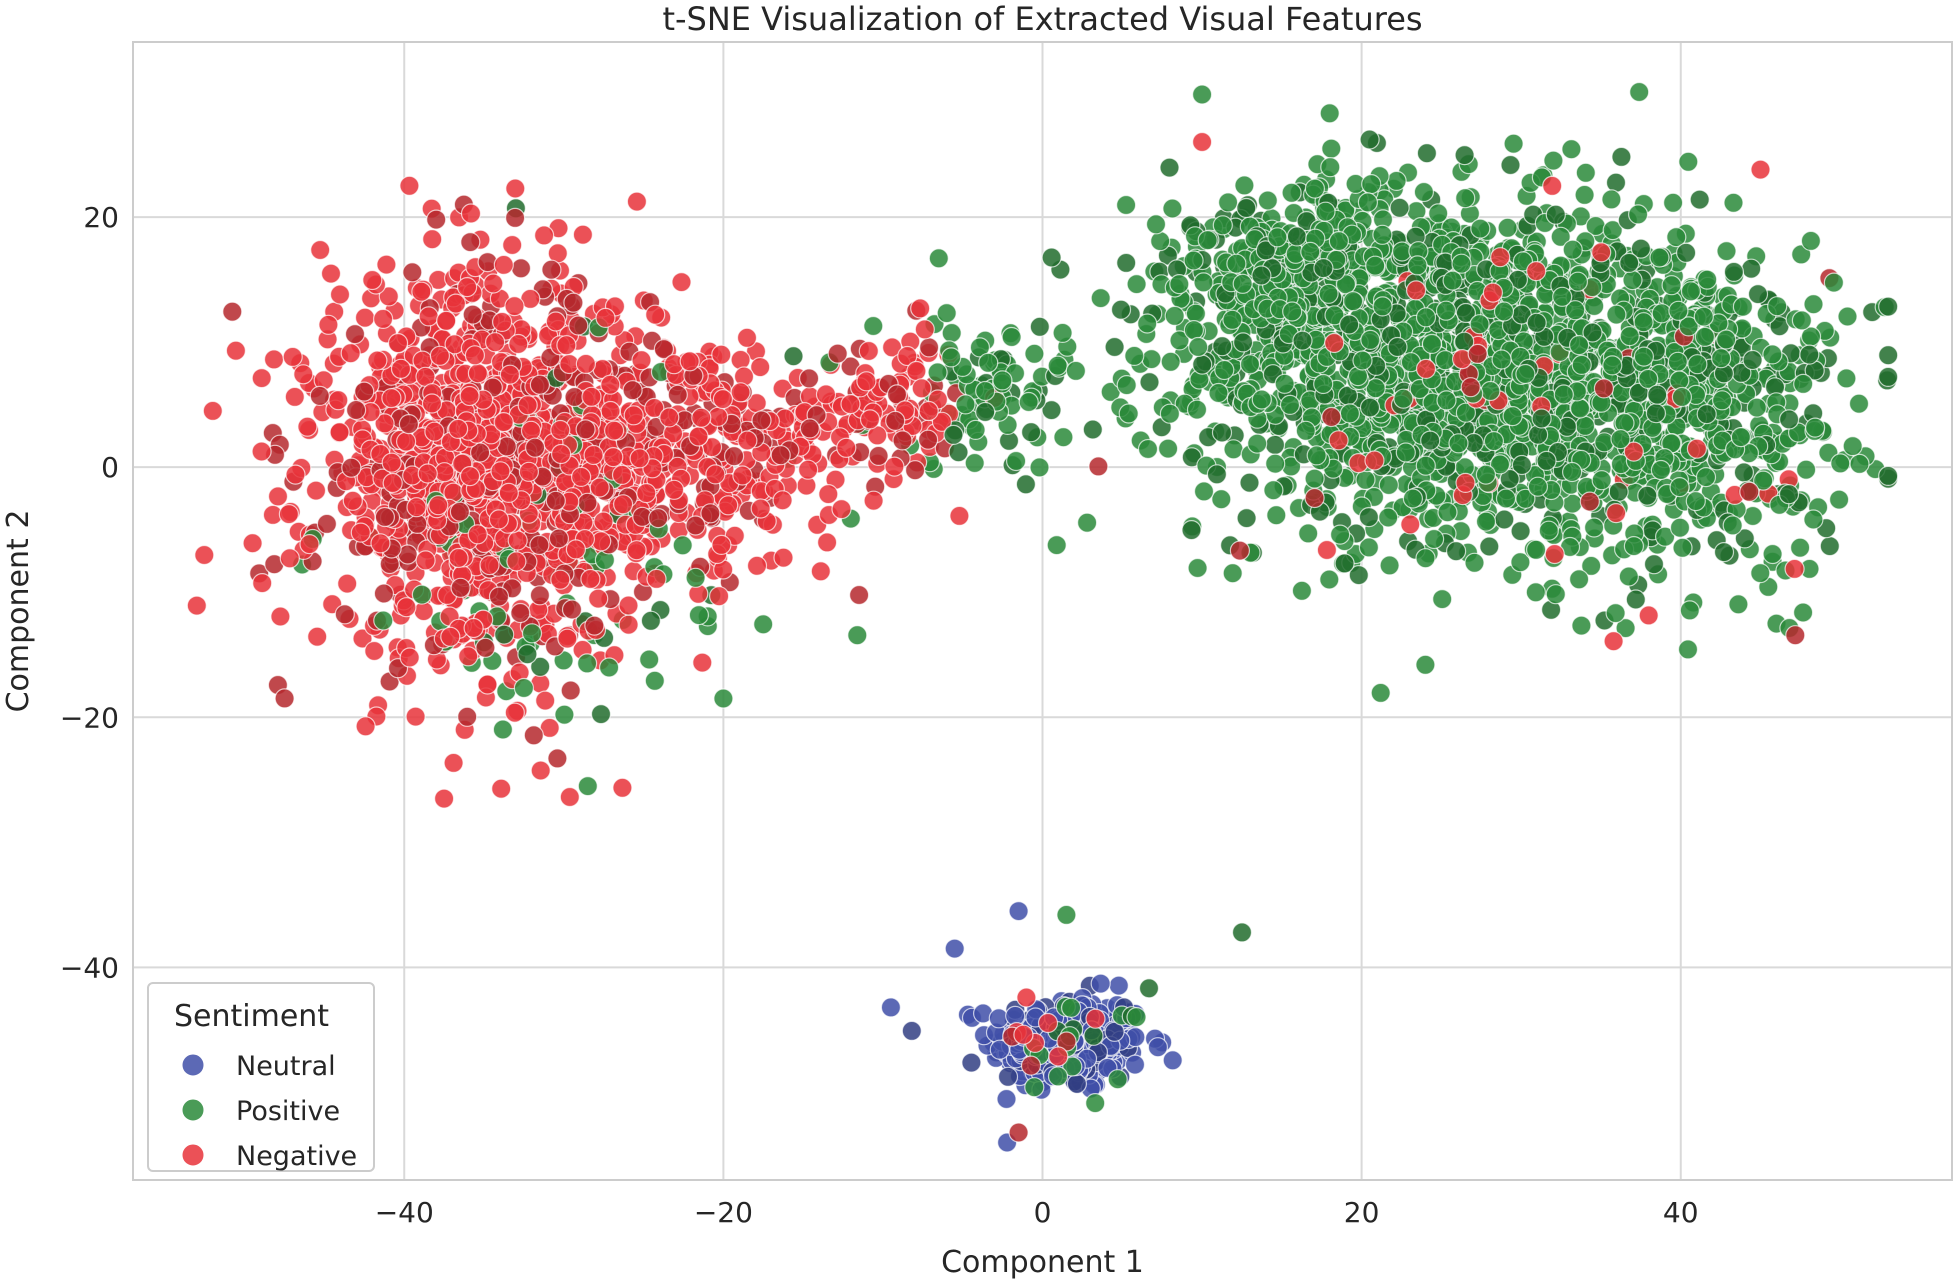 The image size is (1958, 1283). What do you see at coordinates (1043, 1212) in the screenshot?
I see `x-tick-label: 0` at bounding box center [1043, 1212].